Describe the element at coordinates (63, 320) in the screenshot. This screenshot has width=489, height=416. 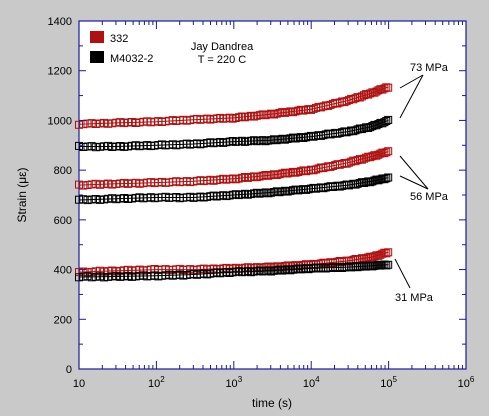
I see `y-tick-label: 200` at that location.